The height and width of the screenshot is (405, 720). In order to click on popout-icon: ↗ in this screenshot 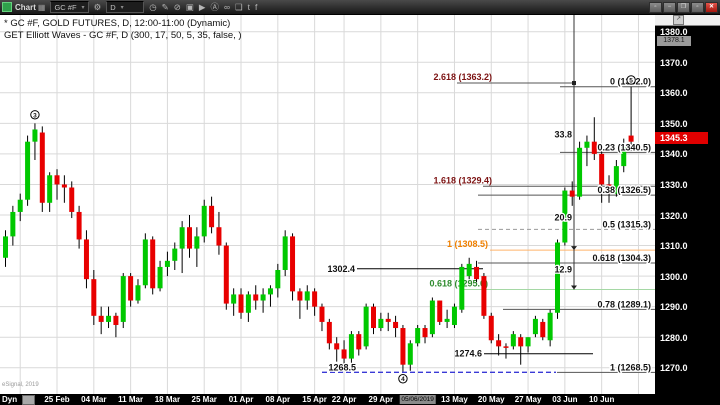, I will do `click(678, 20)`.